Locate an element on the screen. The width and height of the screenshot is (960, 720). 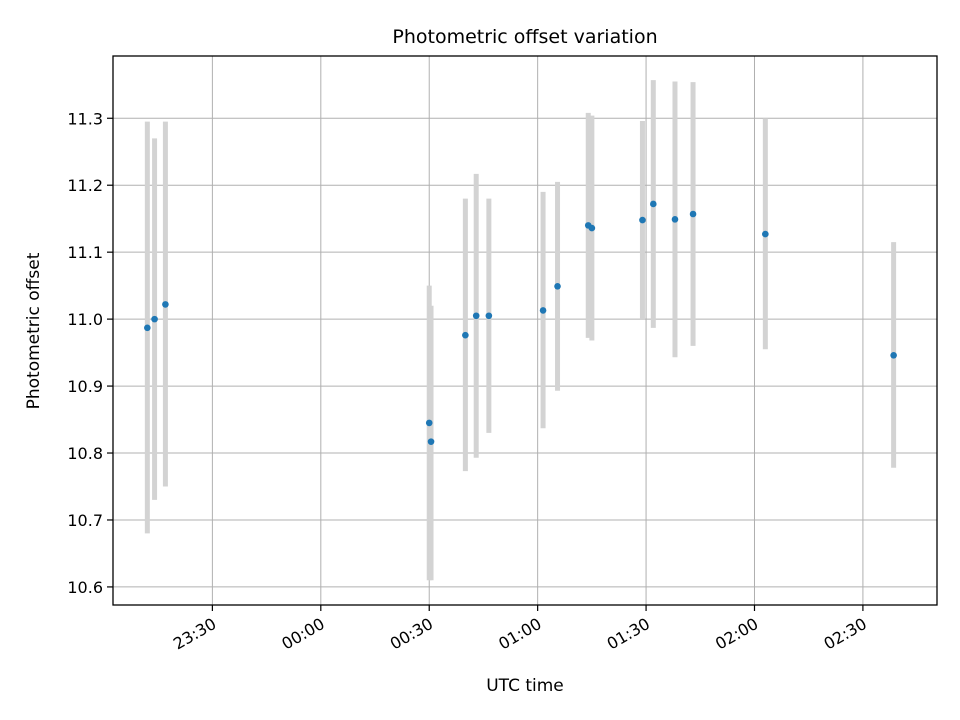
chart-title: Photometric offset variation is located at coordinates (524, 37).